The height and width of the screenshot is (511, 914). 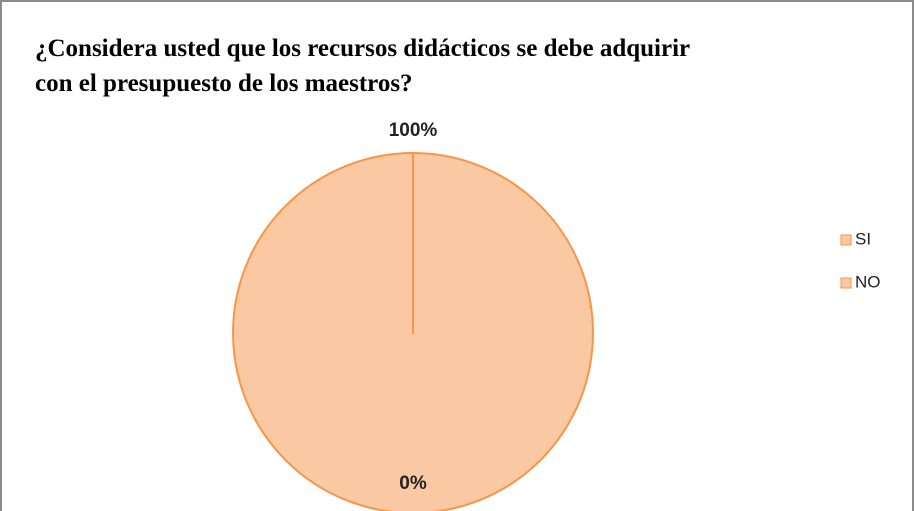 What do you see at coordinates (868, 281) in the screenshot?
I see `legend-label: NO` at bounding box center [868, 281].